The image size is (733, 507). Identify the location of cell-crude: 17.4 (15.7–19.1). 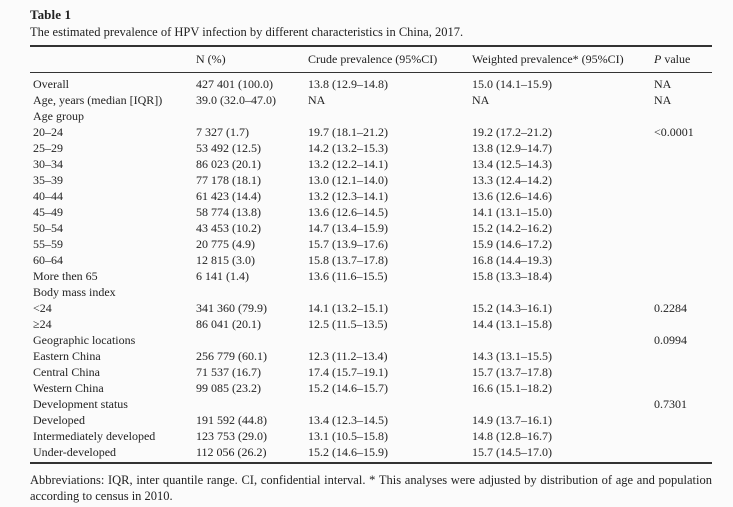
(348, 372).